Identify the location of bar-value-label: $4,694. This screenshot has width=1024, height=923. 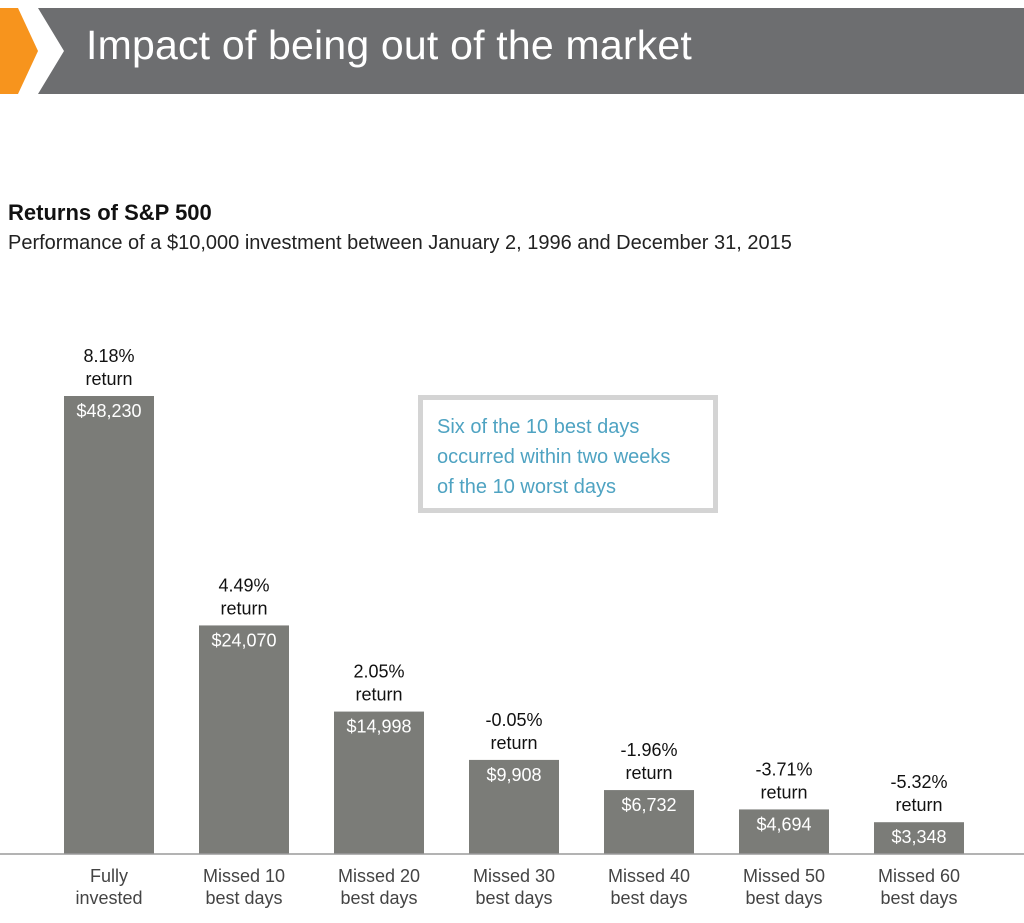
(783, 824).